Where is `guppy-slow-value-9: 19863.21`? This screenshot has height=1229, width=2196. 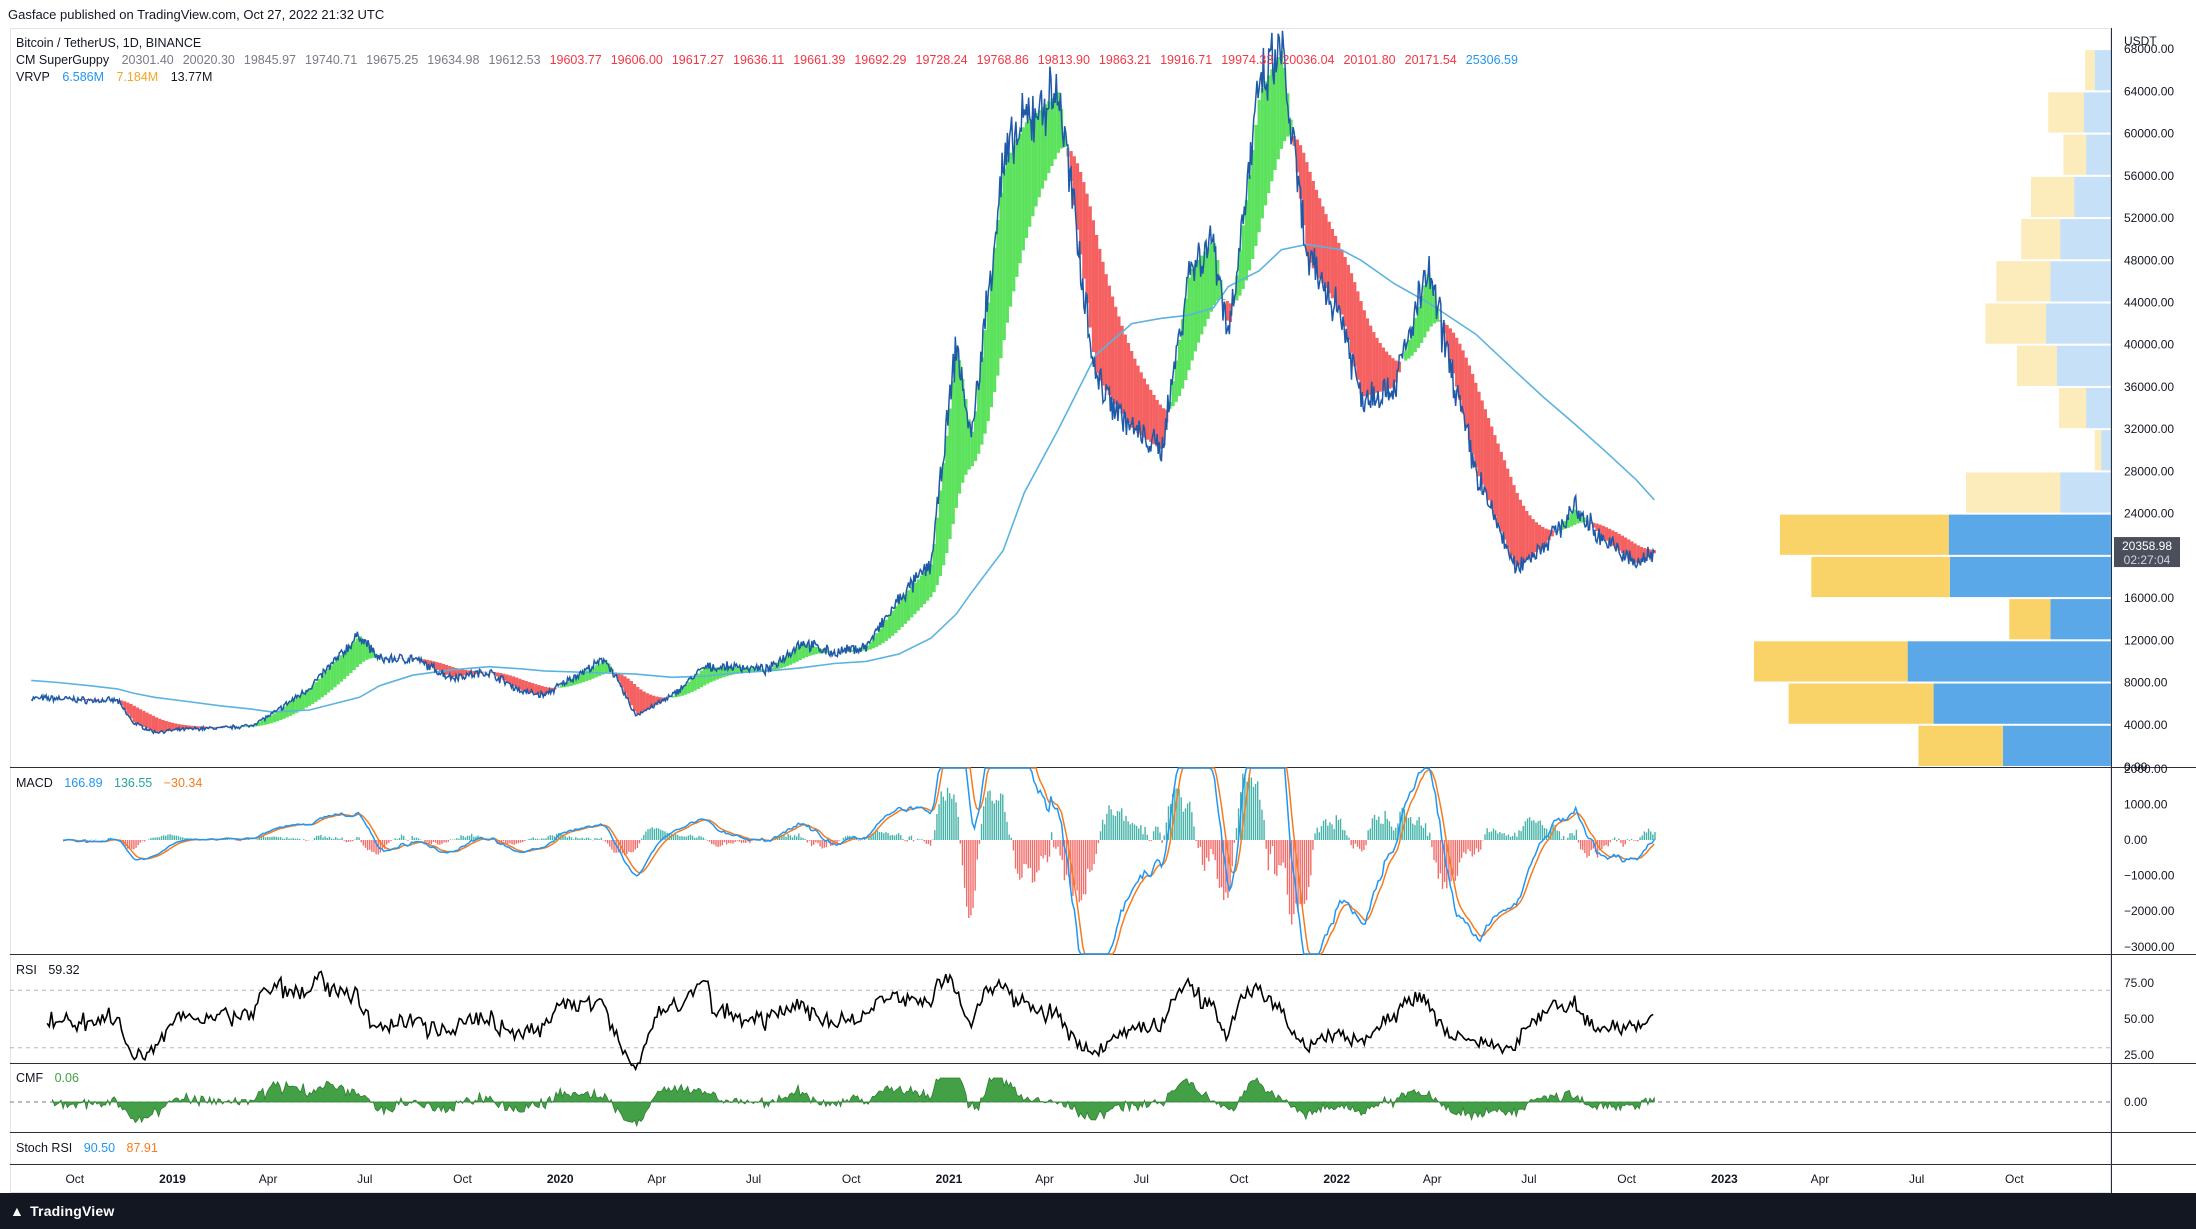
guppy-slow-value-9: 19863.21 is located at coordinates (1125, 60).